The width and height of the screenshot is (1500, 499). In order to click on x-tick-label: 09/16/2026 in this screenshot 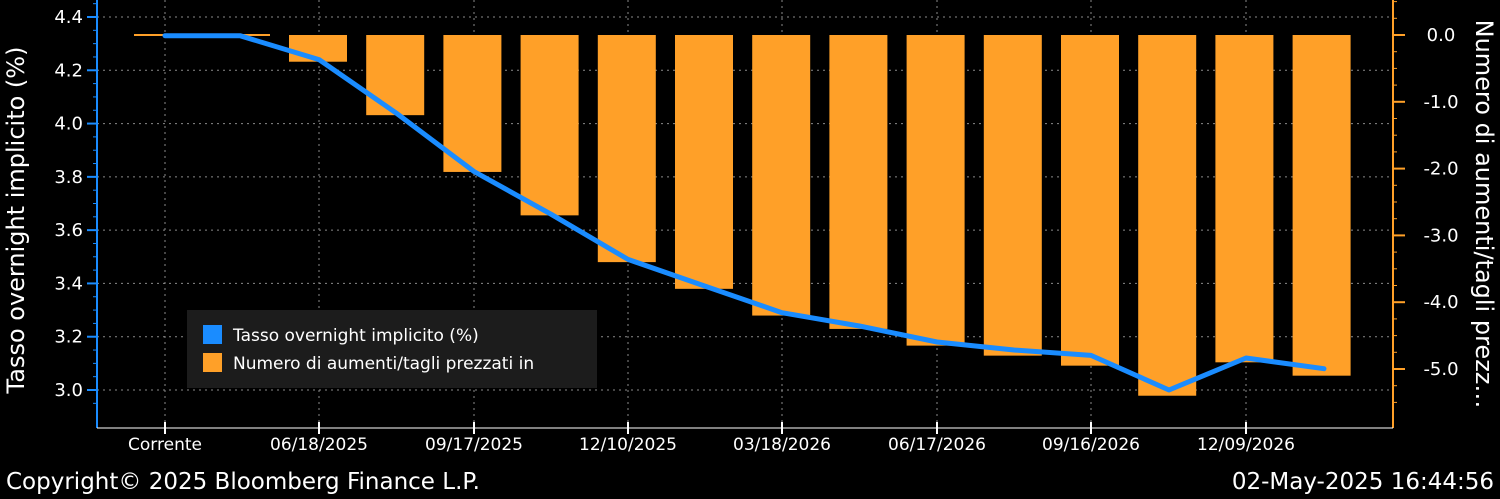, I will do `click(1091, 445)`.